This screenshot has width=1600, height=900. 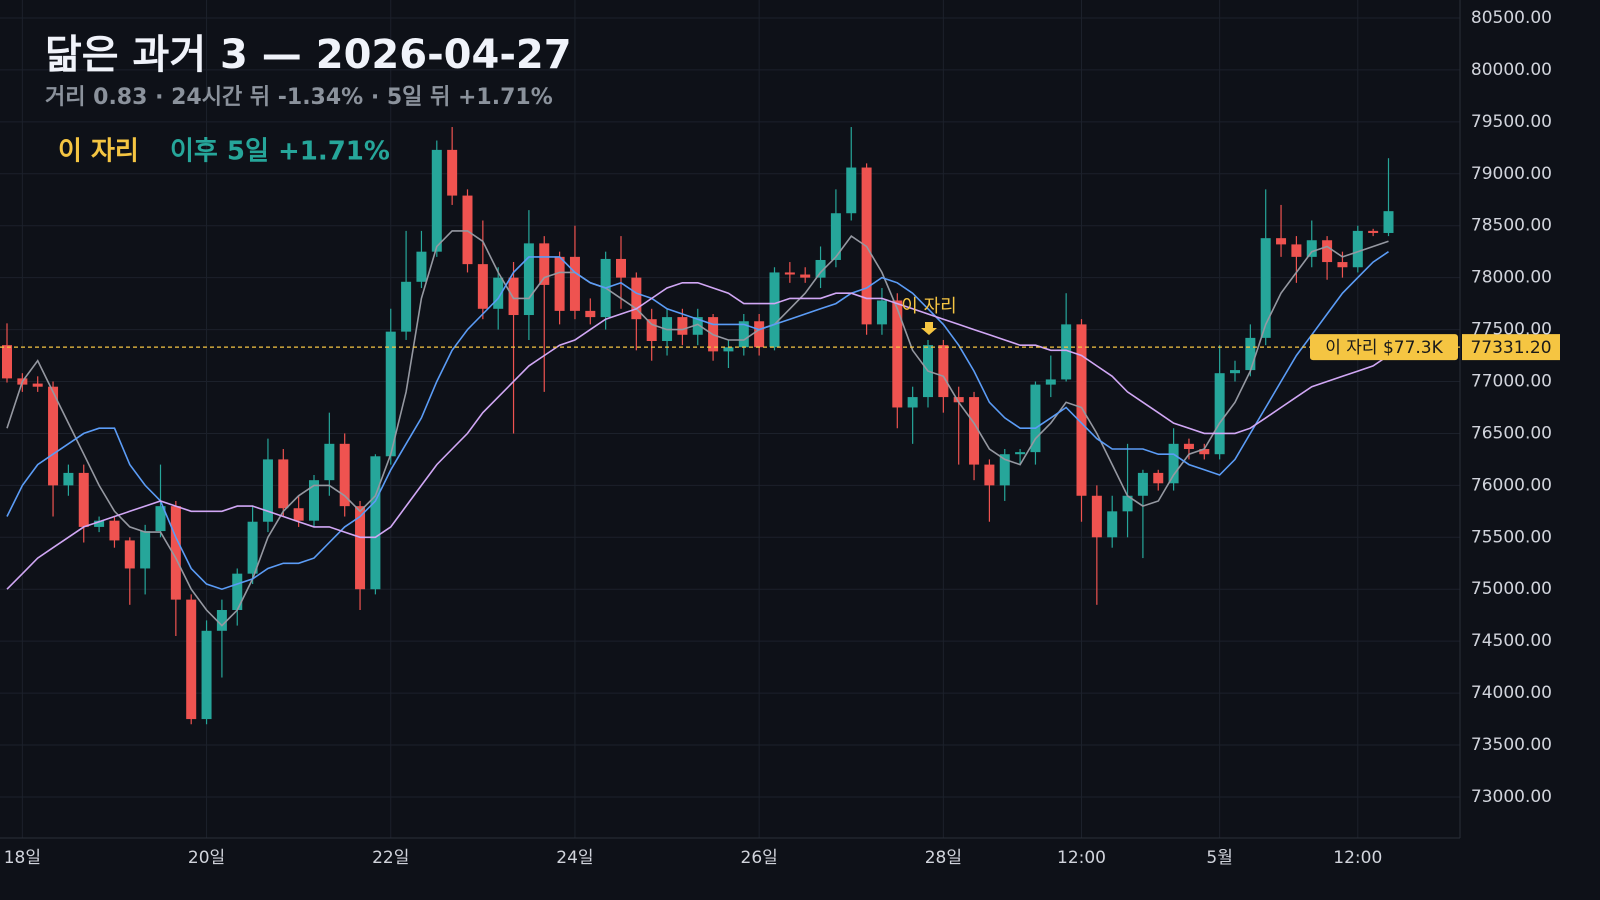 What do you see at coordinates (280, 152) in the screenshot?
I see `legend-note: 이후 5일 +1.71%` at bounding box center [280, 152].